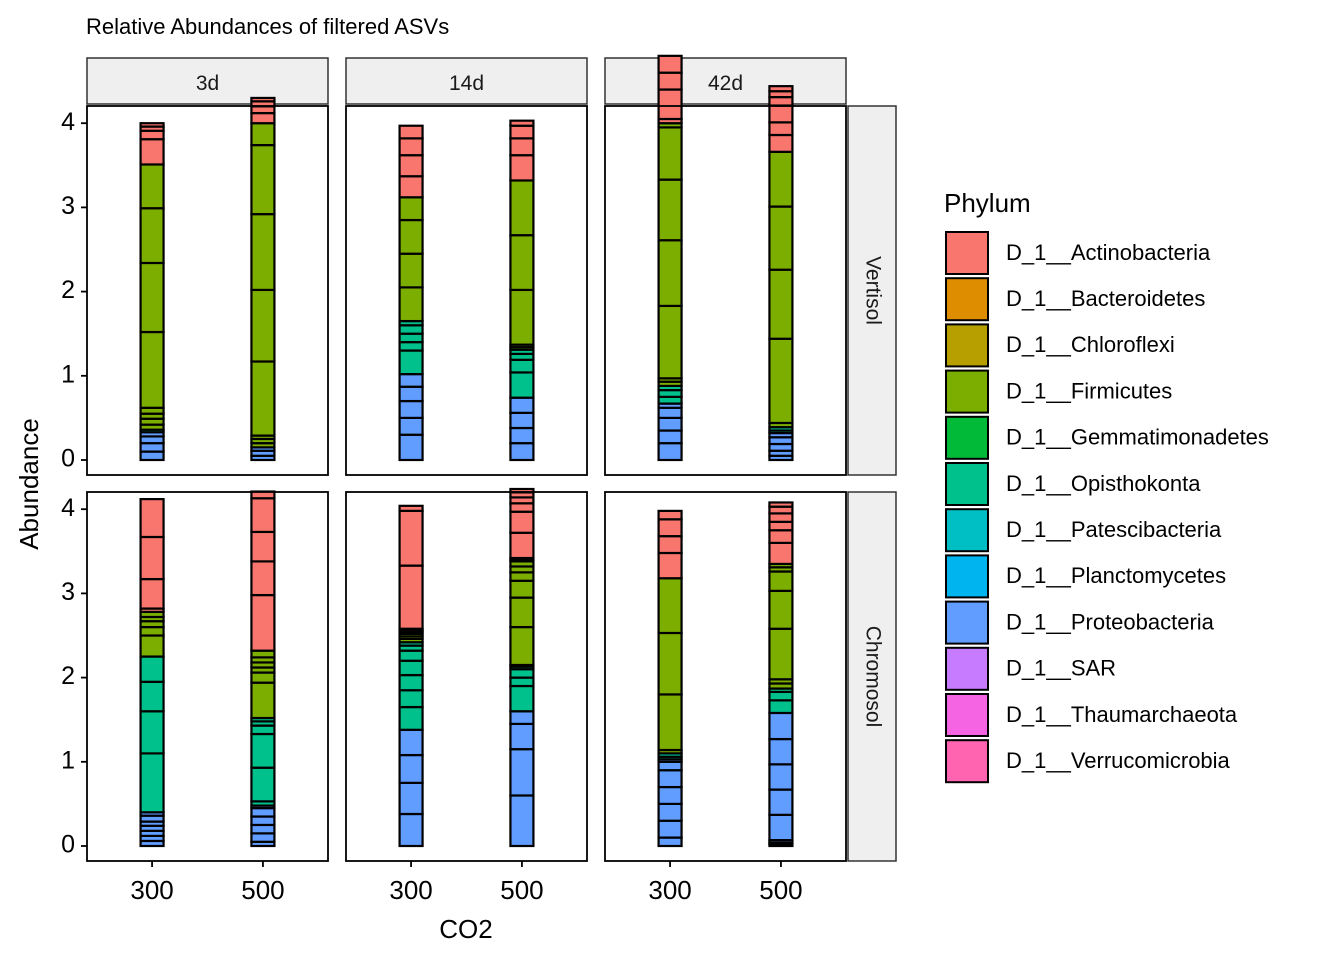 The width and height of the screenshot is (1344, 960). Describe the element at coordinates (1122, 714) in the screenshot. I see `legend-label: D_1__Thaumarchaeota` at that location.